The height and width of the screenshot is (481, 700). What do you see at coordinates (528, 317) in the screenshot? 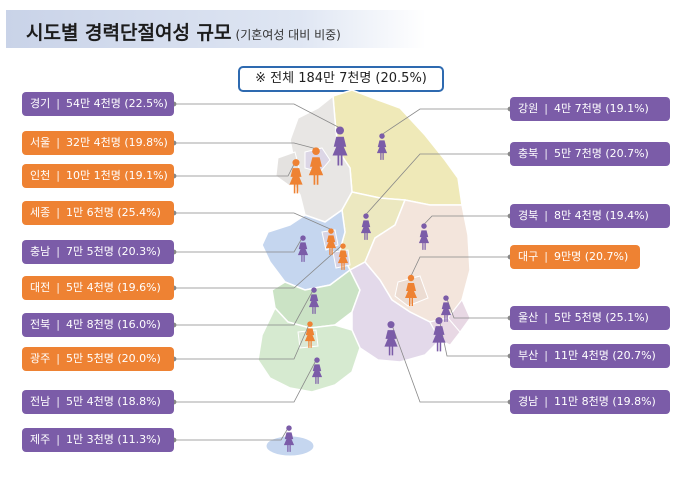
I see `region-name: 울산` at bounding box center [528, 317].